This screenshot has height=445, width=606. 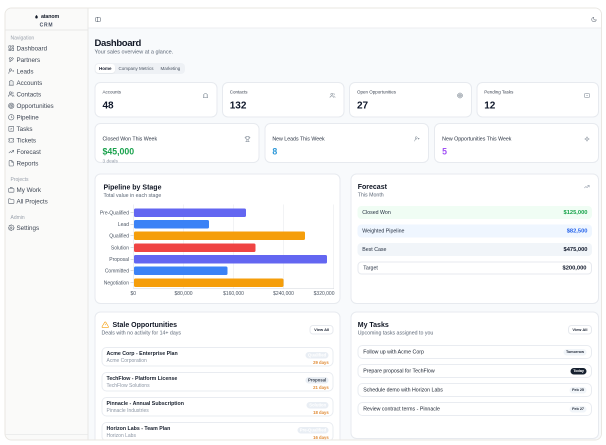 What do you see at coordinates (283, 294) in the screenshot?
I see `svg-text: $240,000` at bounding box center [283, 294].